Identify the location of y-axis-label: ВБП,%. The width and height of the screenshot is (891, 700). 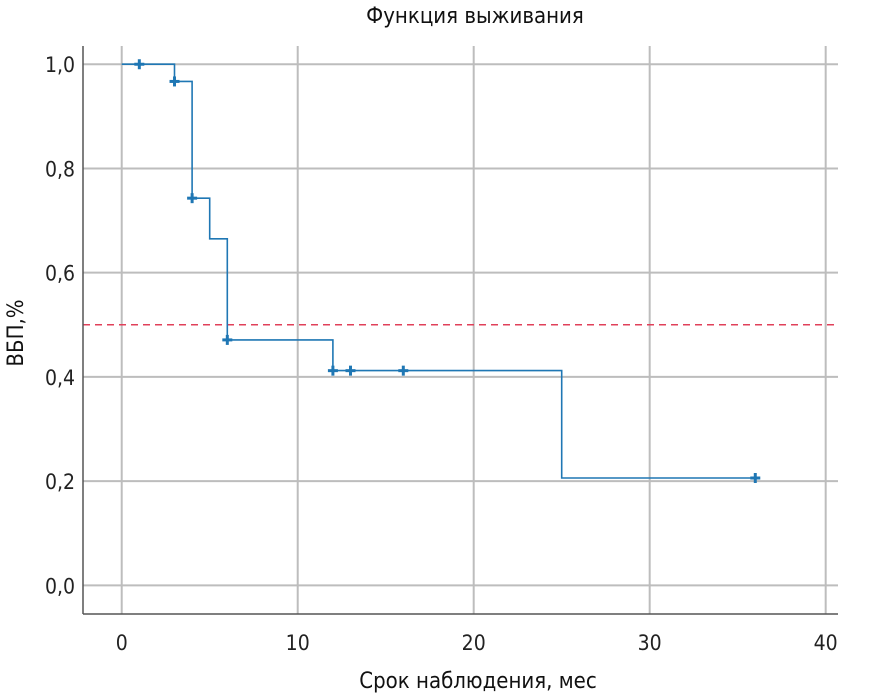
(16, 332).